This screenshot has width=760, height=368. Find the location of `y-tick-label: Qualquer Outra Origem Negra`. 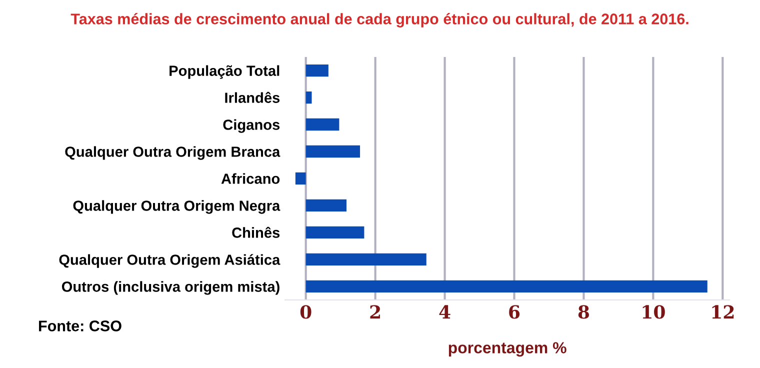

y-tick-label: Qualquer Outra Origem Negra is located at coordinates (176, 207).